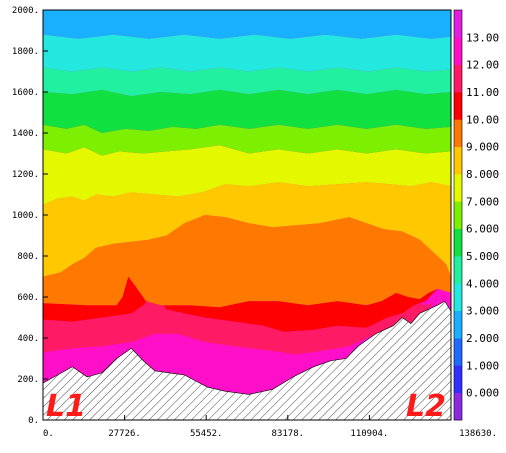 This screenshot has width=506, height=453. I want to click on x-axis: 0. 27726. 55452. 83178. 110904. 138630., so click(269, 427).